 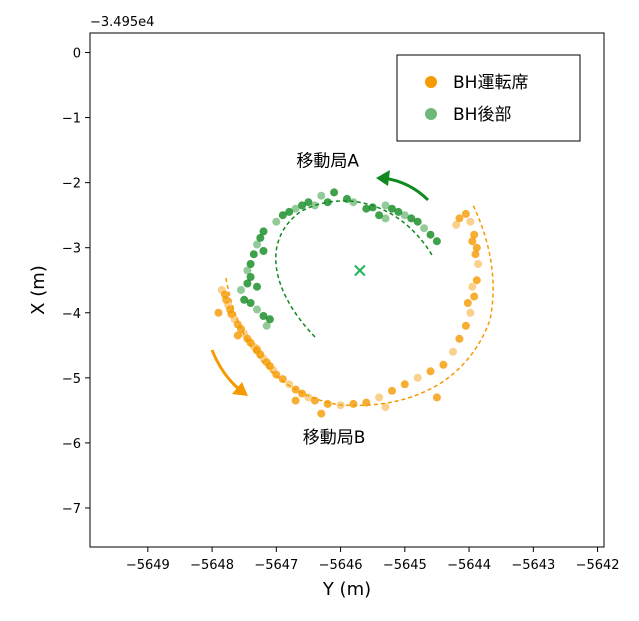 What do you see at coordinates (482, 115) in the screenshot?
I see `legend-label-green: BH後部` at bounding box center [482, 115].